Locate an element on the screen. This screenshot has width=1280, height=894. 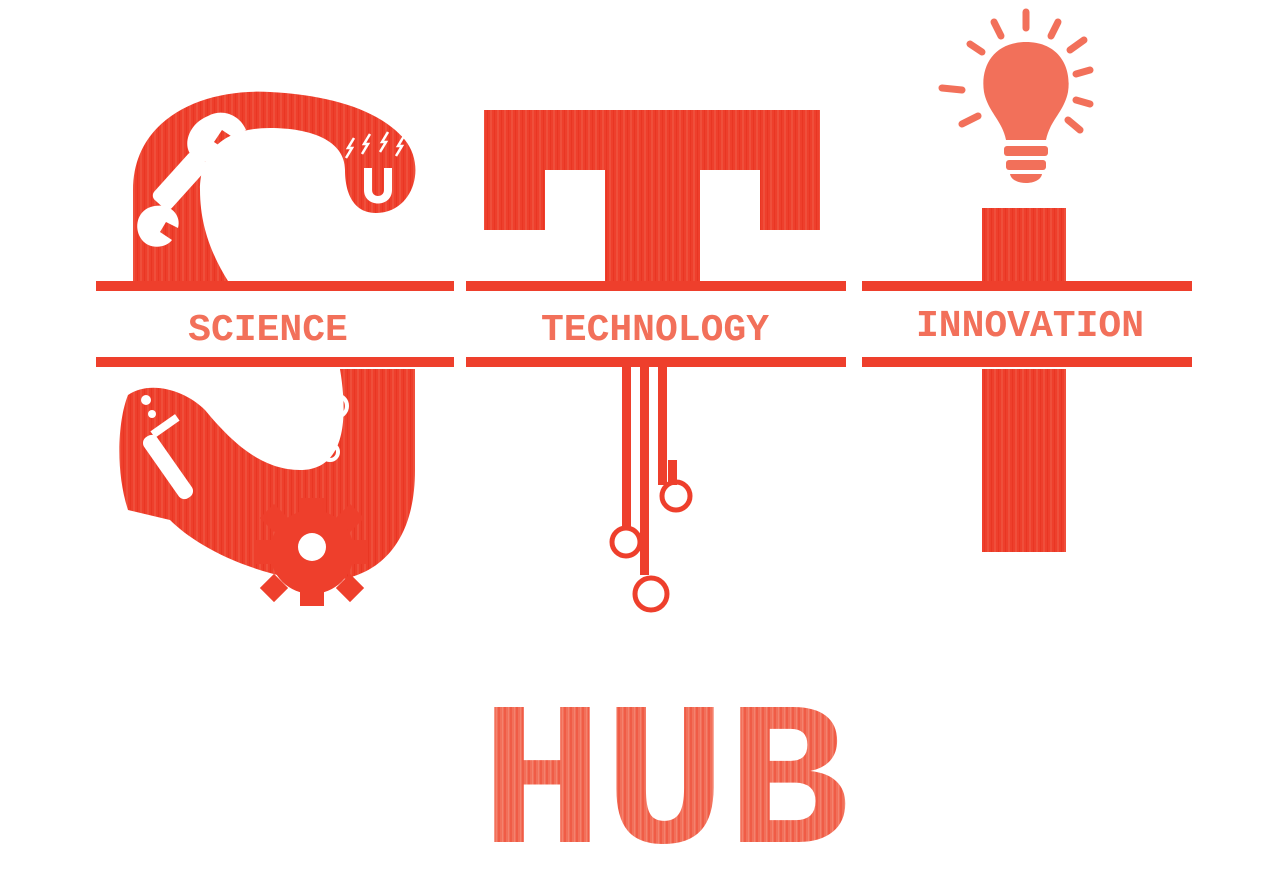
letter-i is located at coordinates (1016, 280).